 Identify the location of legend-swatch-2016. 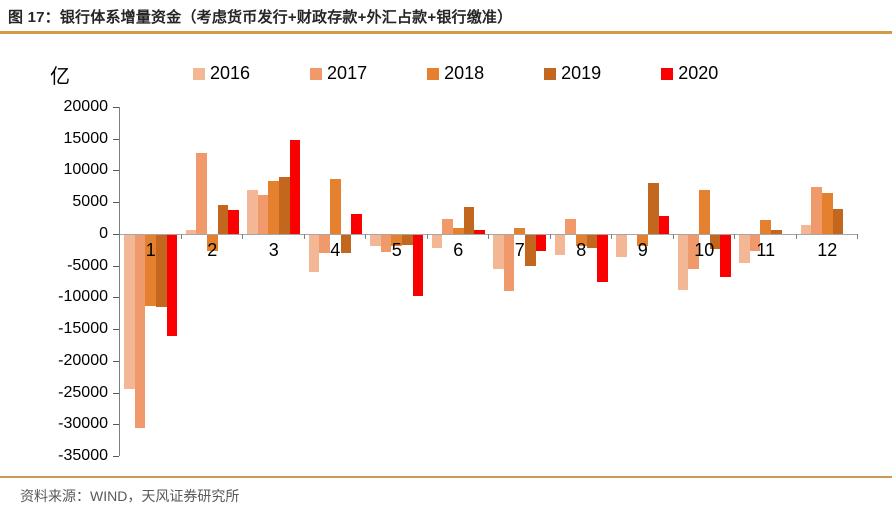
(199, 73).